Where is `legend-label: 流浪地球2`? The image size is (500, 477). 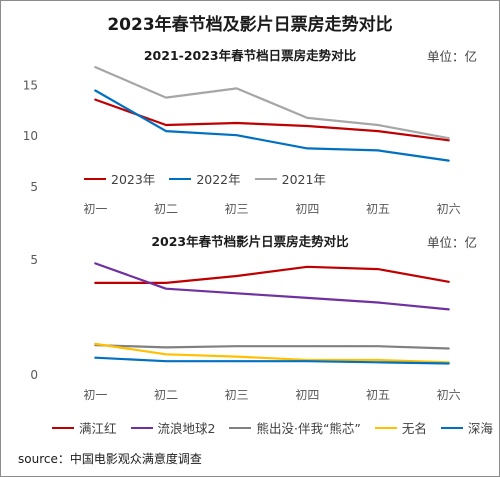 legend-label: 流浪地球2 is located at coordinates (186, 428).